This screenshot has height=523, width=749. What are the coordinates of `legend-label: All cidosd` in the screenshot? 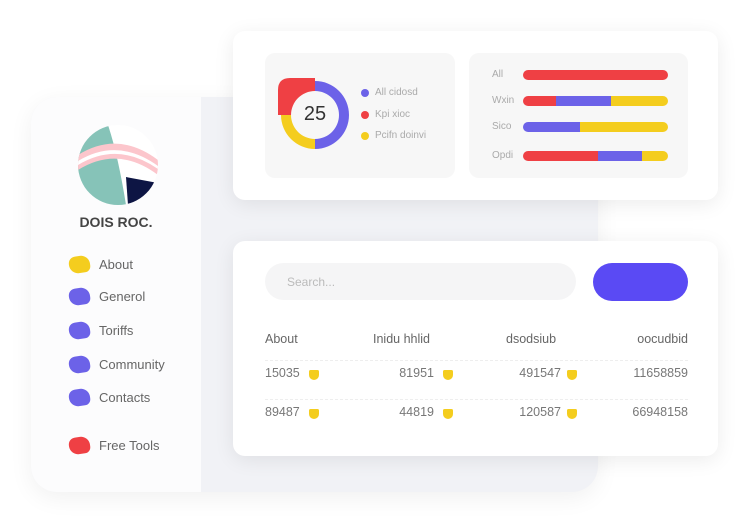 It's located at (396, 92).